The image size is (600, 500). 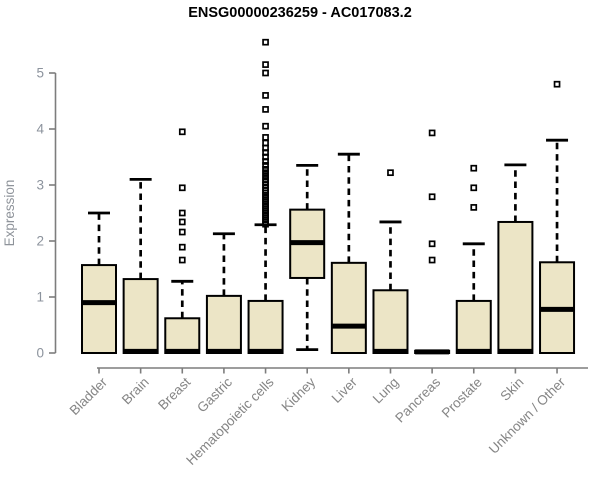 What do you see at coordinates (40, 73) in the screenshot?
I see `y-tick-label: 5` at bounding box center [40, 73].